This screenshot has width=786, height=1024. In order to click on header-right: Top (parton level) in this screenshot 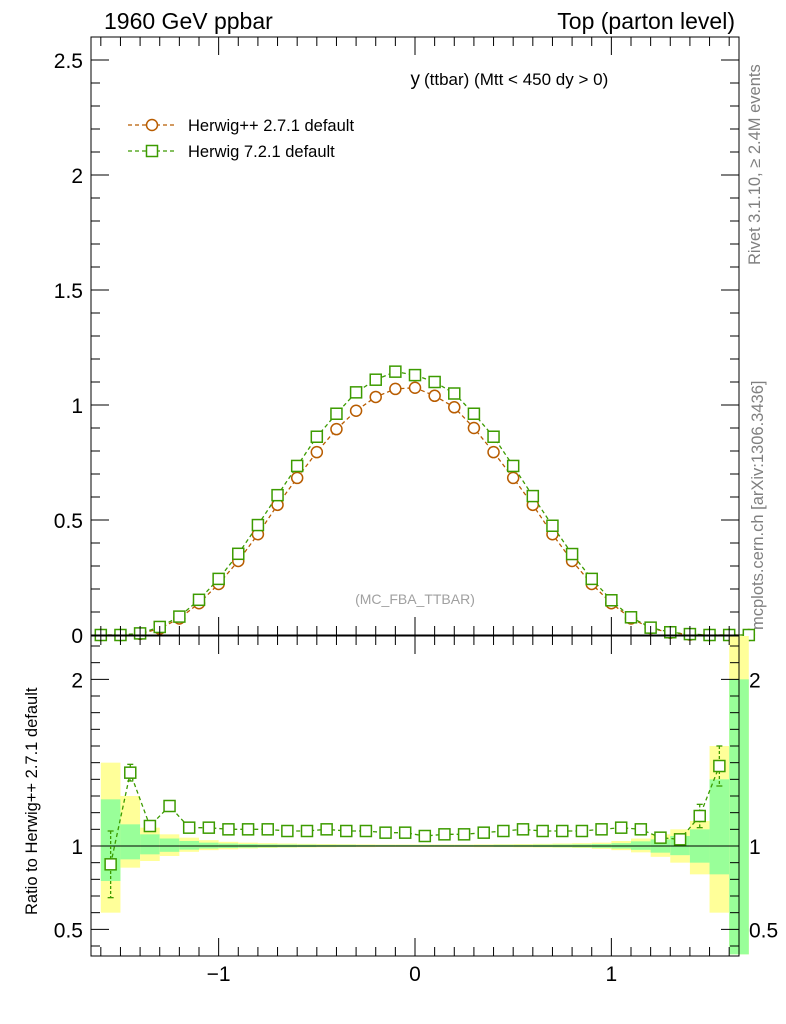, I will do `click(646, 21)`.